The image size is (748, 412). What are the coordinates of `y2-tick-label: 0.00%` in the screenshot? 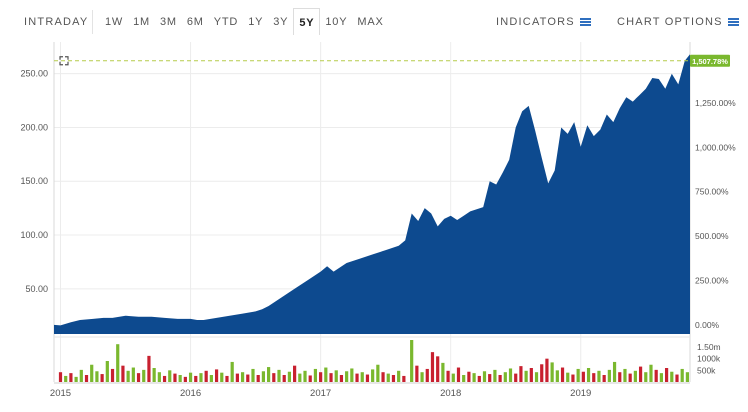 It's located at (707, 325).